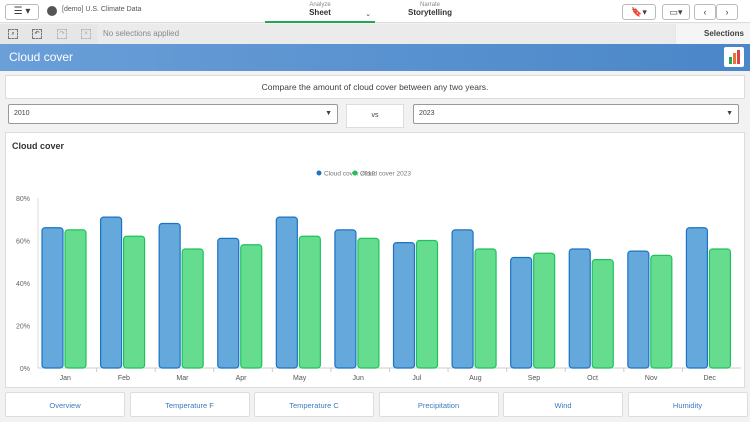 The height and width of the screenshot is (422, 750). I want to click on sheet-tab-temperature-f: Temperature F, so click(189, 404).